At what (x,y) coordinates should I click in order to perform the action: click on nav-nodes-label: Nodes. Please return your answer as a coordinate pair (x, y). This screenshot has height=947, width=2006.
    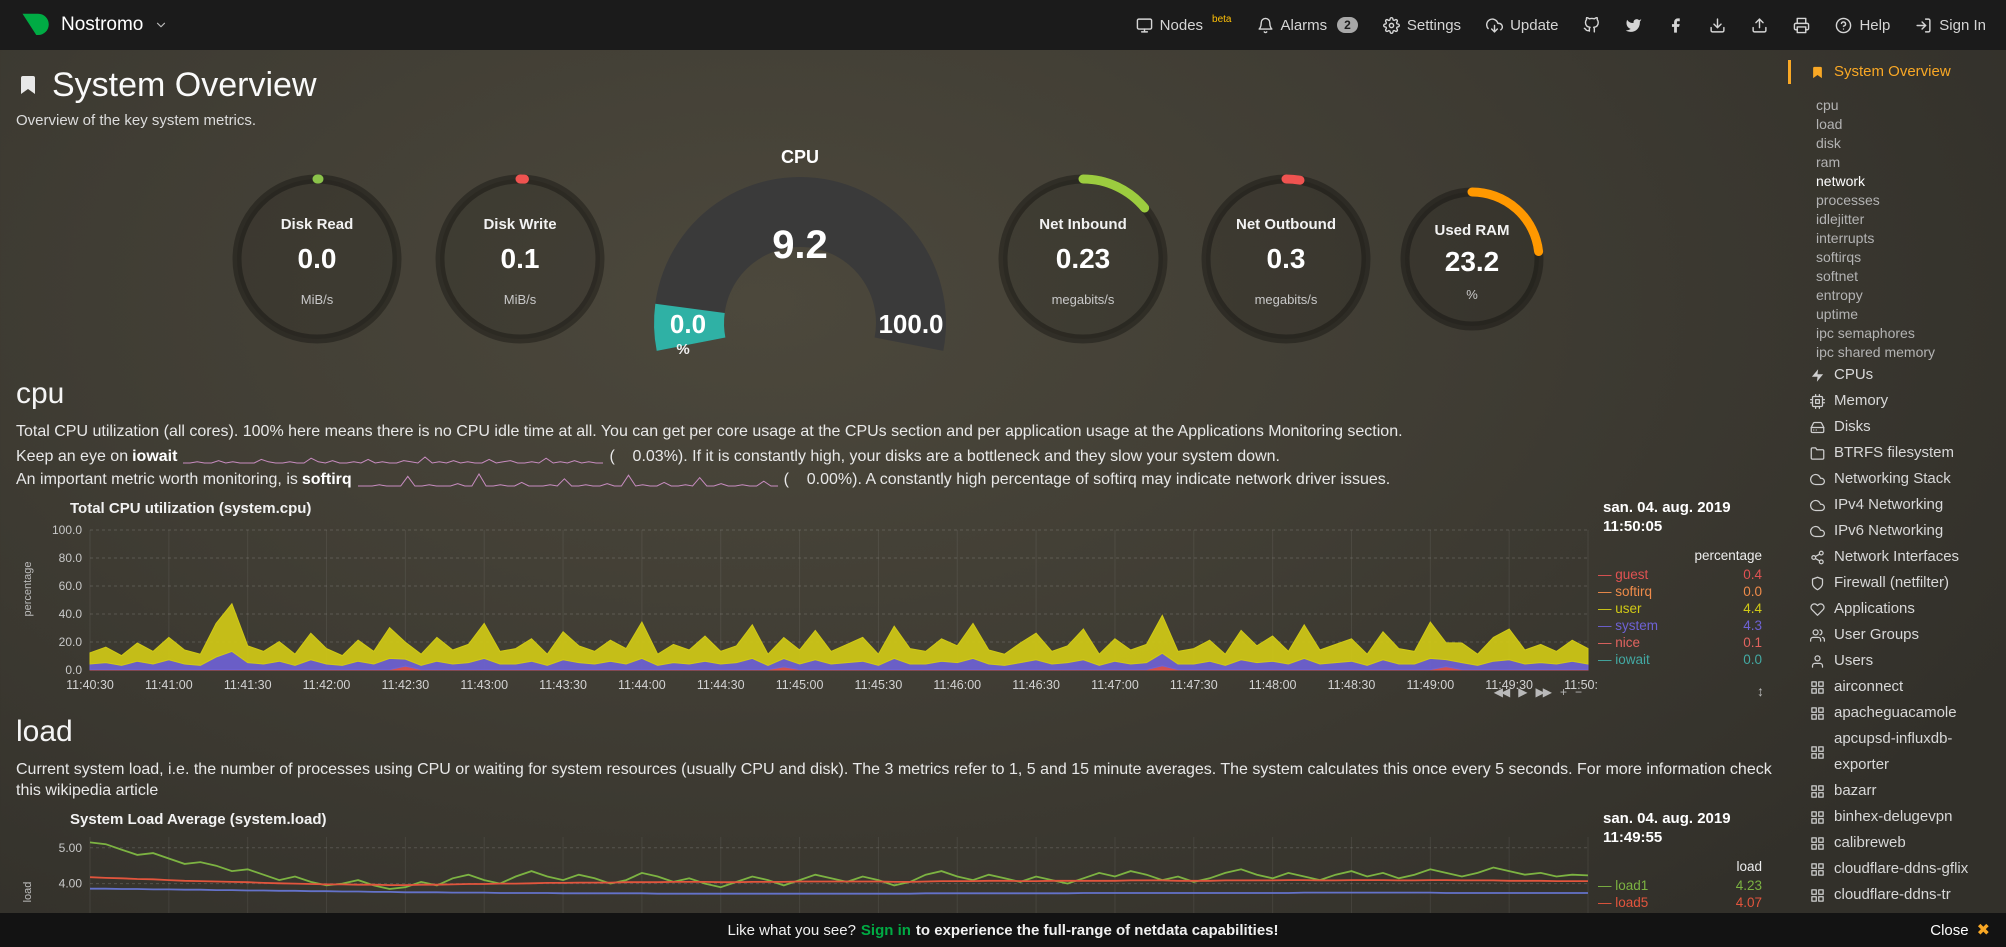
    Looking at the image, I should click on (1181, 25).